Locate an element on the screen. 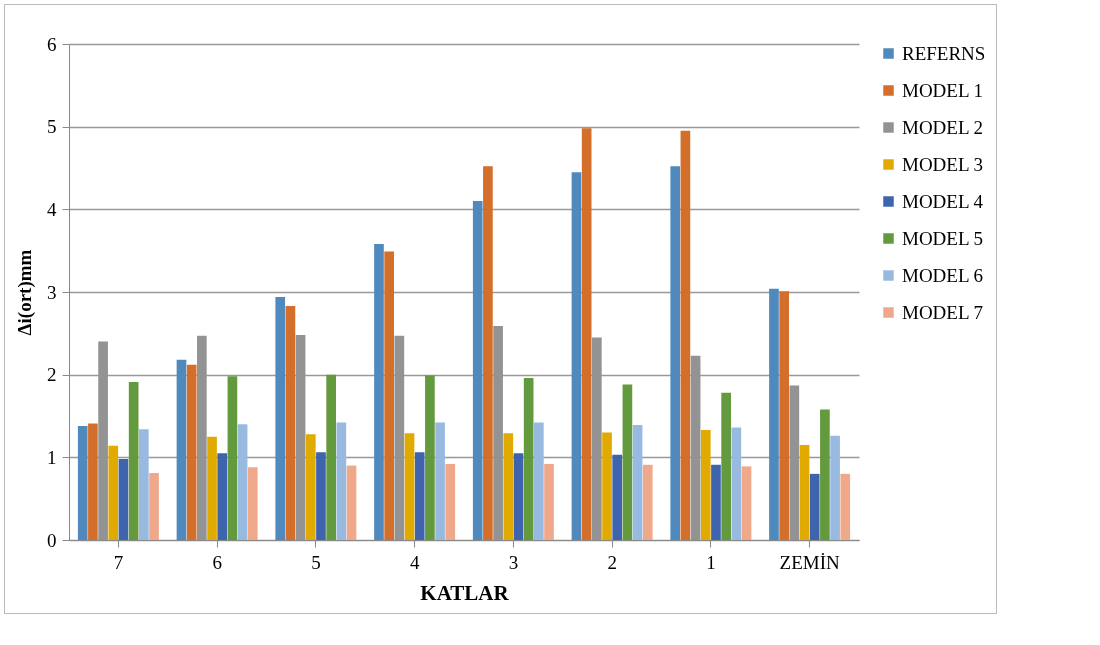 This screenshot has width=1100, height=645. y-tick-label: 2 is located at coordinates (52, 375).